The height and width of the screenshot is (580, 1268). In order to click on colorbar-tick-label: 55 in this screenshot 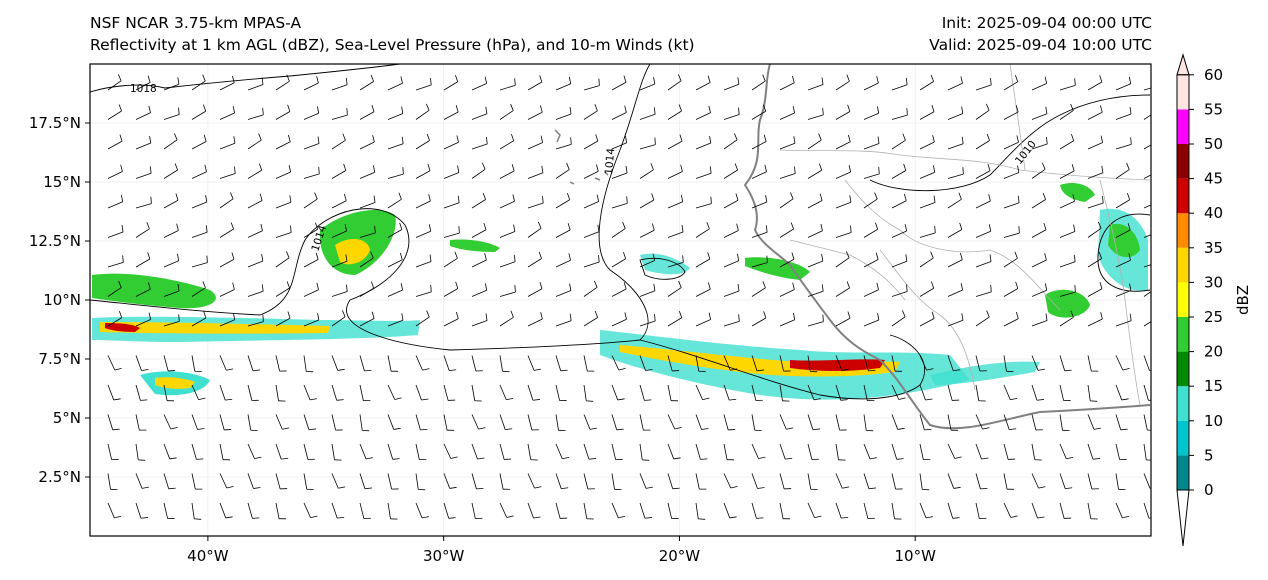, I will do `click(1213, 109)`.